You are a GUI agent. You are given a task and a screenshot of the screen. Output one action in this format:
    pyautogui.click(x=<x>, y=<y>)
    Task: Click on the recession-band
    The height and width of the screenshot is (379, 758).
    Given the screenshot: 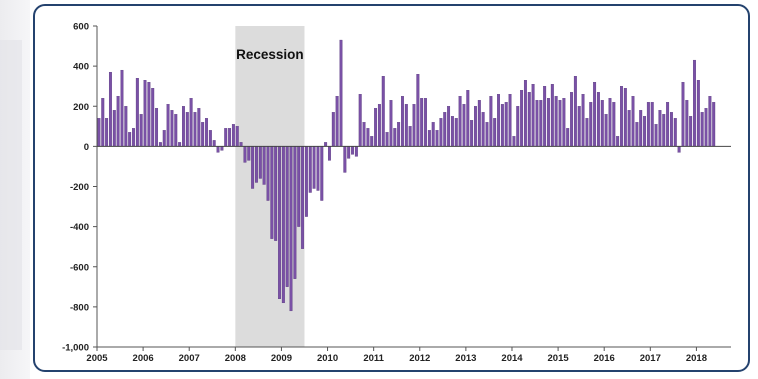 What is the action you would take?
    pyautogui.click(x=270, y=186)
    